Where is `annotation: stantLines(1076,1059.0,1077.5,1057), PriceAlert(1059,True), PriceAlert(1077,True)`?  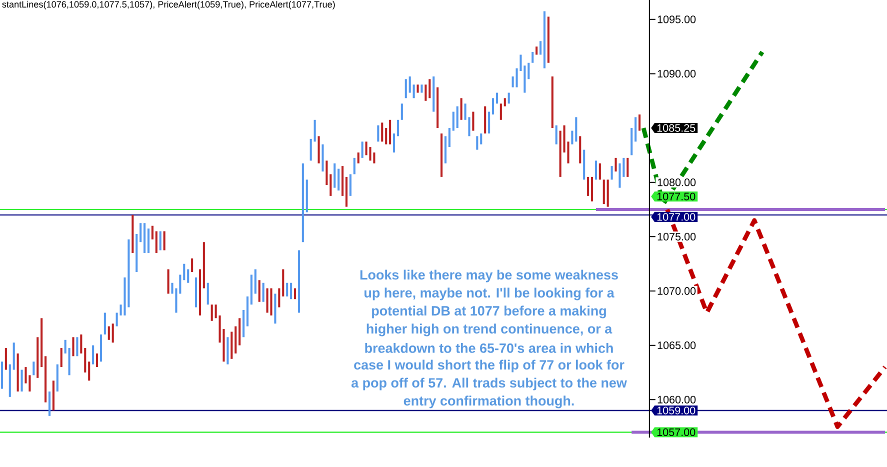
annotation: stantLines(1076,1059.0,1077.5,1057), PriceAlert(1059,True), PriceAlert(1077,True) is located at coordinates (168, 5).